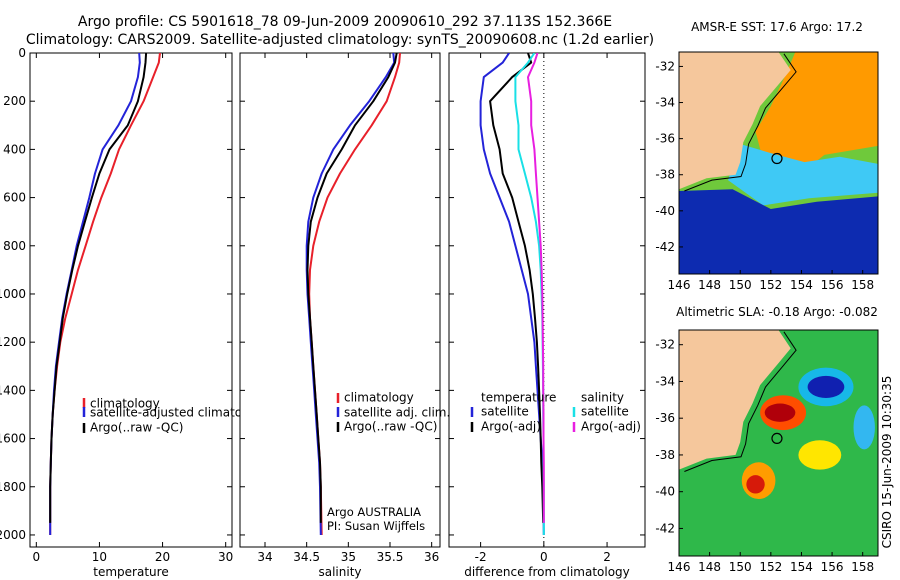 The image size is (900, 580). What do you see at coordinates (602, 398) in the screenshot?
I see `legend-salinity-heading: salinity` at bounding box center [602, 398].